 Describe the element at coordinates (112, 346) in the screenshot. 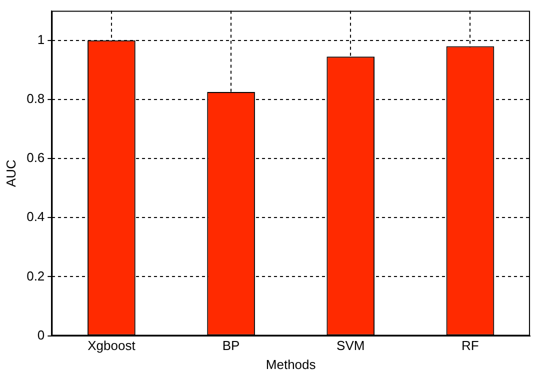

I see `x-tick-label: Xgboost` at that location.